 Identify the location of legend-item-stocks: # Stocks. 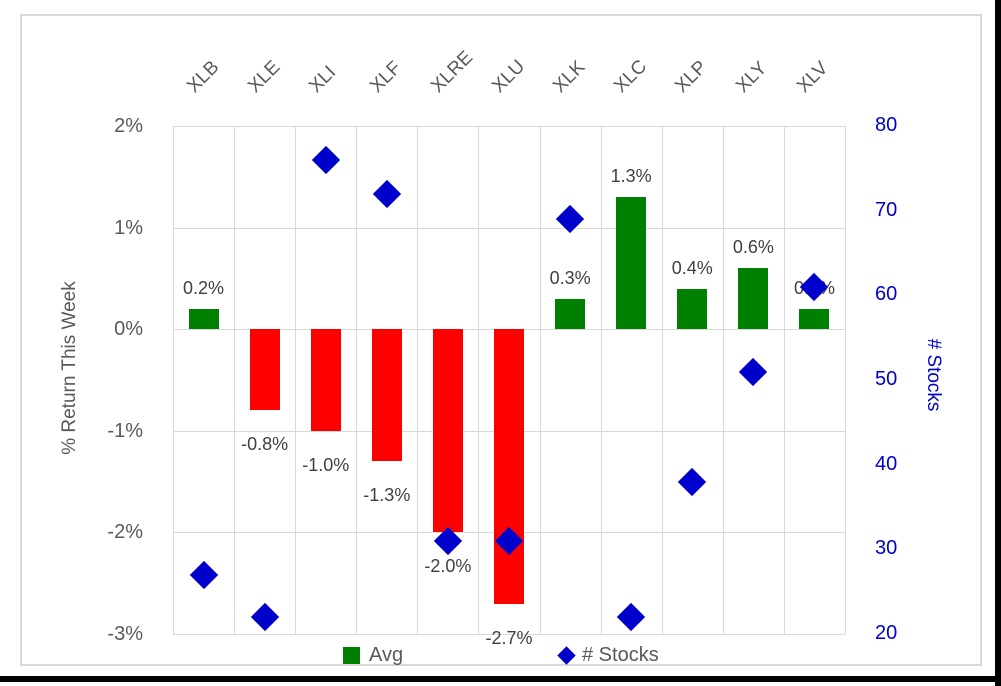
(608, 655).